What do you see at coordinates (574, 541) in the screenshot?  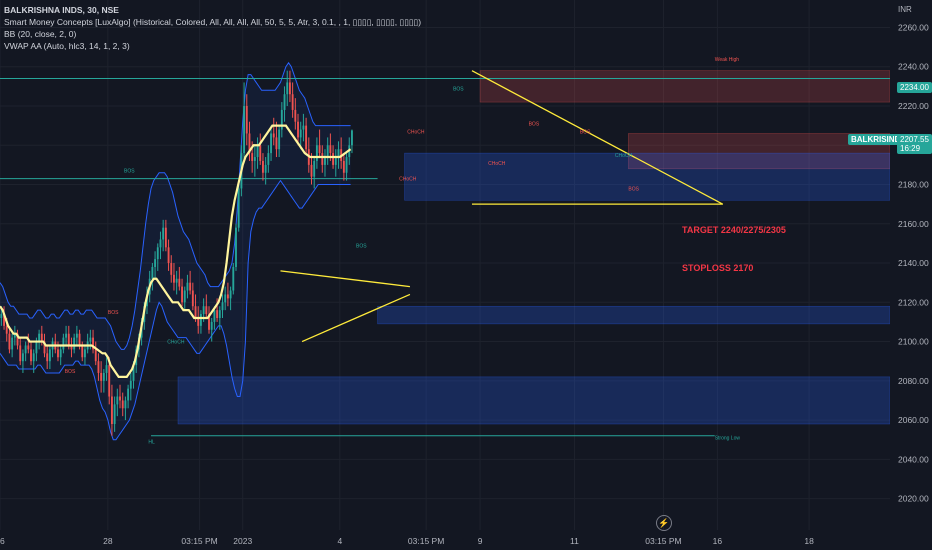 I see `x-tick-label: 11` at bounding box center [574, 541].